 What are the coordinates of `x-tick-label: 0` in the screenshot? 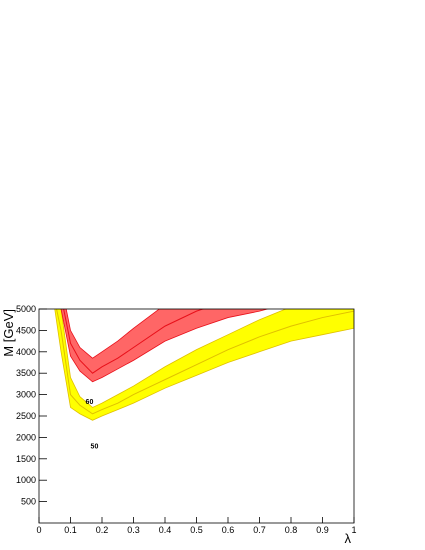 It's located at (38, 530).